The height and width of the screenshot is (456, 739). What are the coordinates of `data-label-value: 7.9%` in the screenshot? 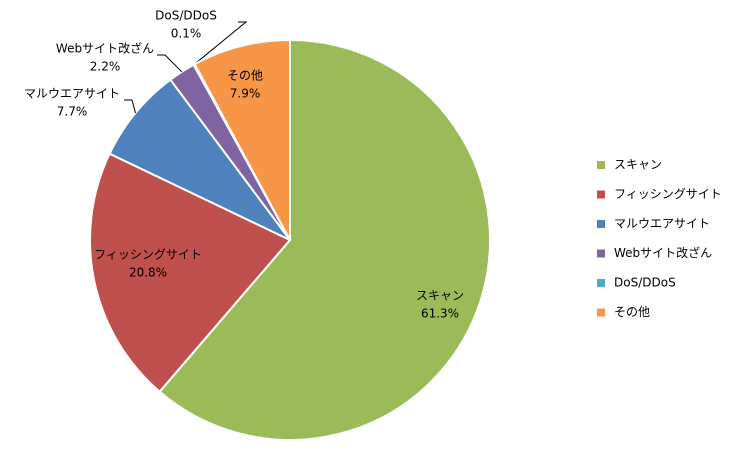 It's located at (245, 94).